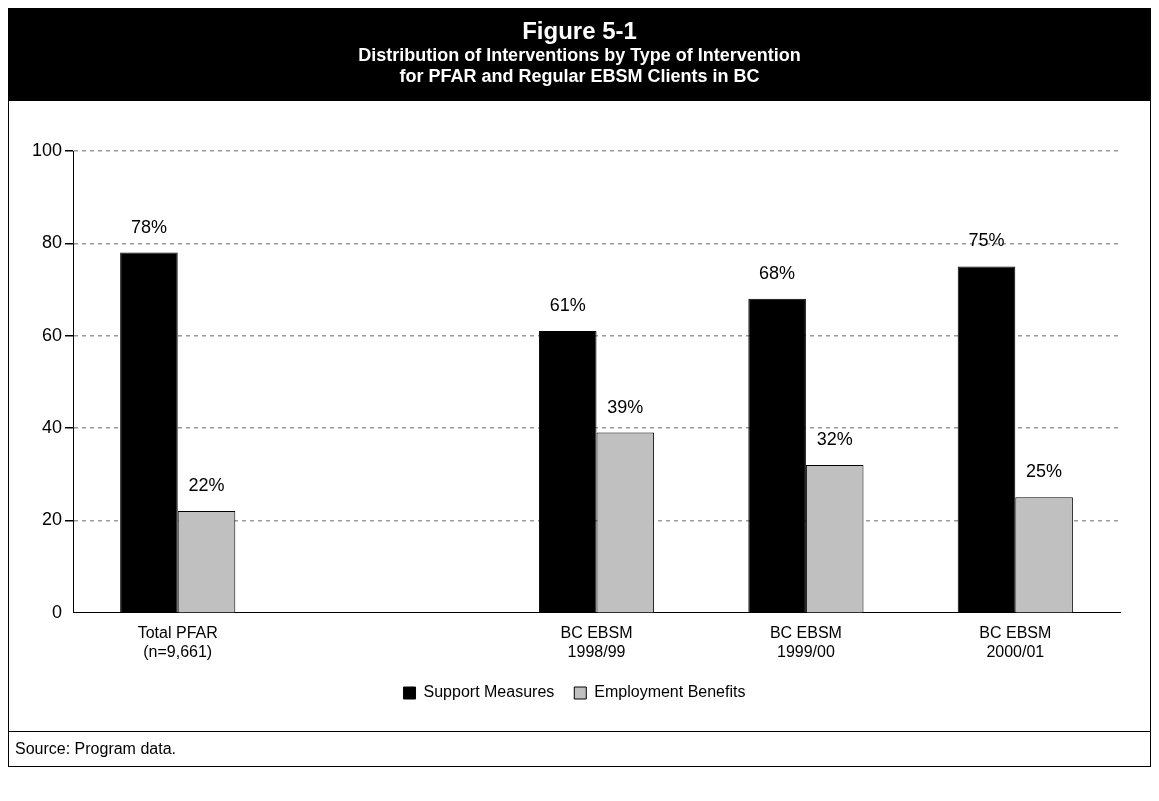  What do you see at coordinates (52, 242) in the screenshot?
I see `y-tick-label: 80` at bounding box center [52, 242].